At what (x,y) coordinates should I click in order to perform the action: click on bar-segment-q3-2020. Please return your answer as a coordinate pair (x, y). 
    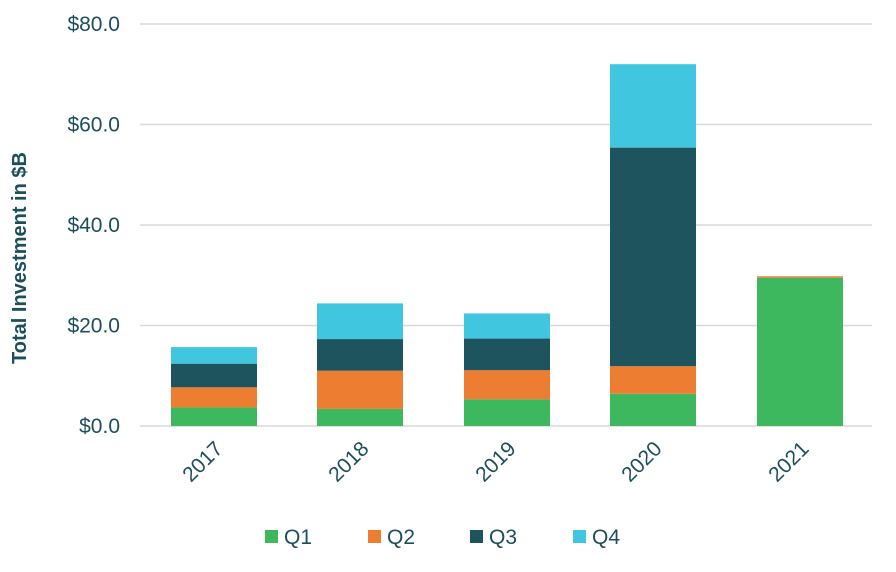
    Looking at the image, I should click on (653, 257).